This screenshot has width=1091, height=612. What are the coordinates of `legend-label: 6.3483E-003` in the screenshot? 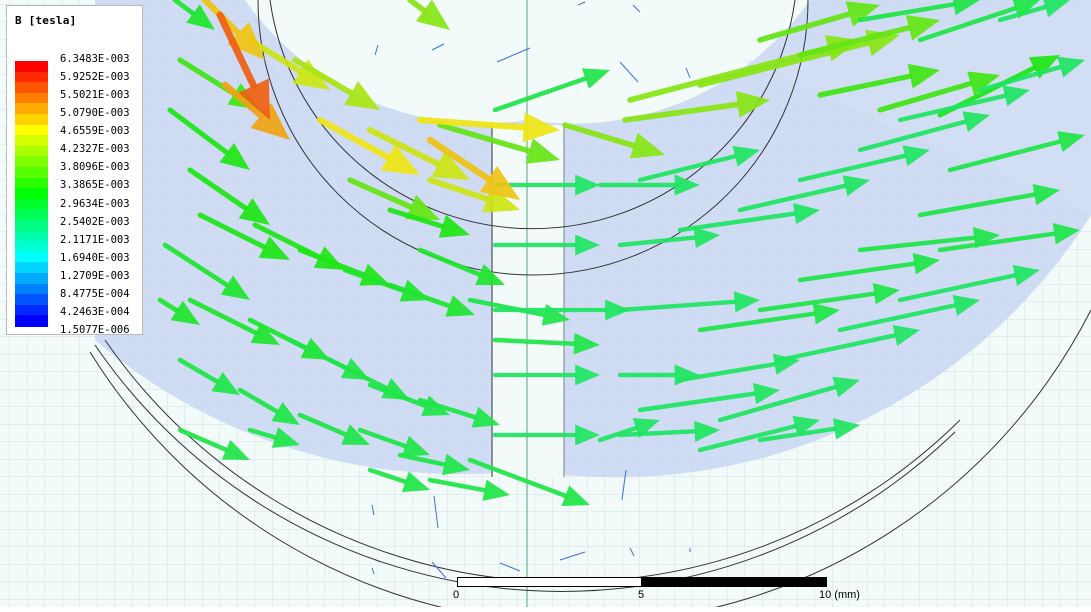 It's located at (95, 59).